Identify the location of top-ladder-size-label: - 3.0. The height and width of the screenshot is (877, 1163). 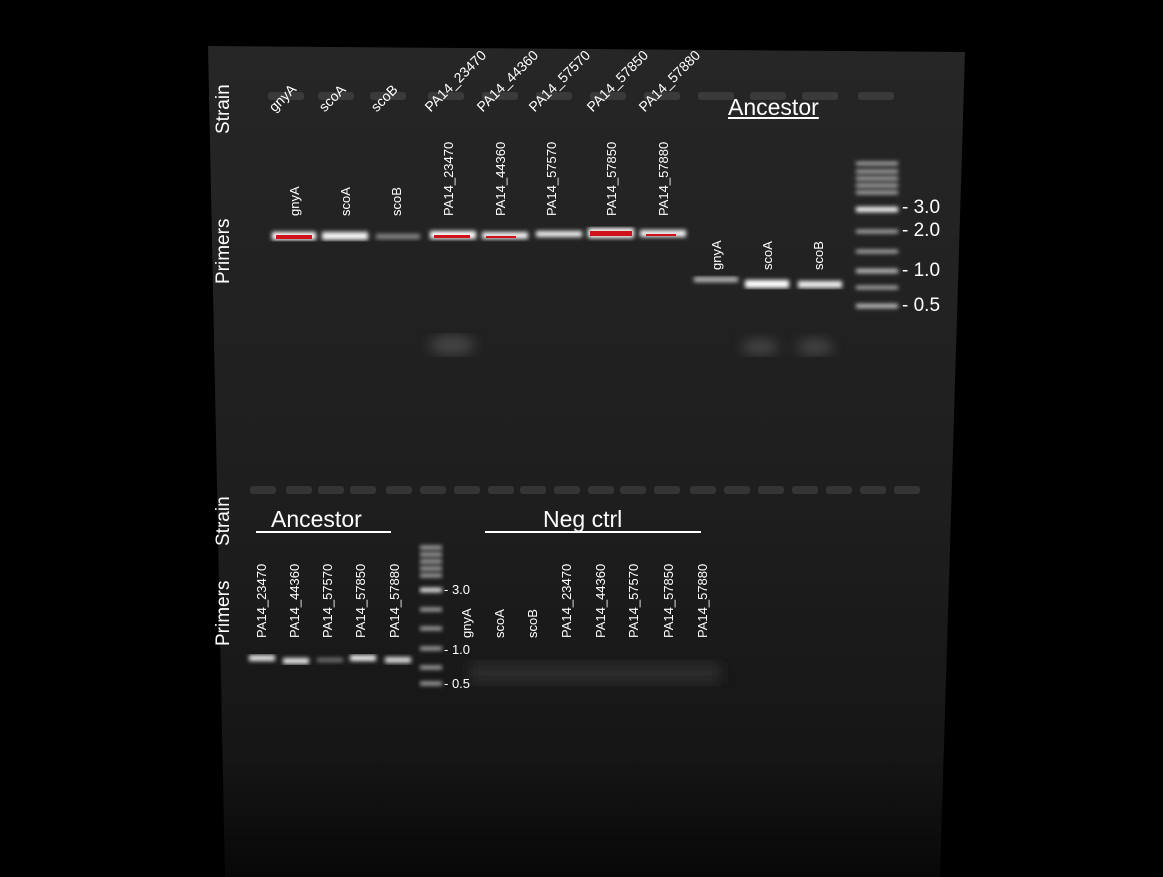
(921, 207).